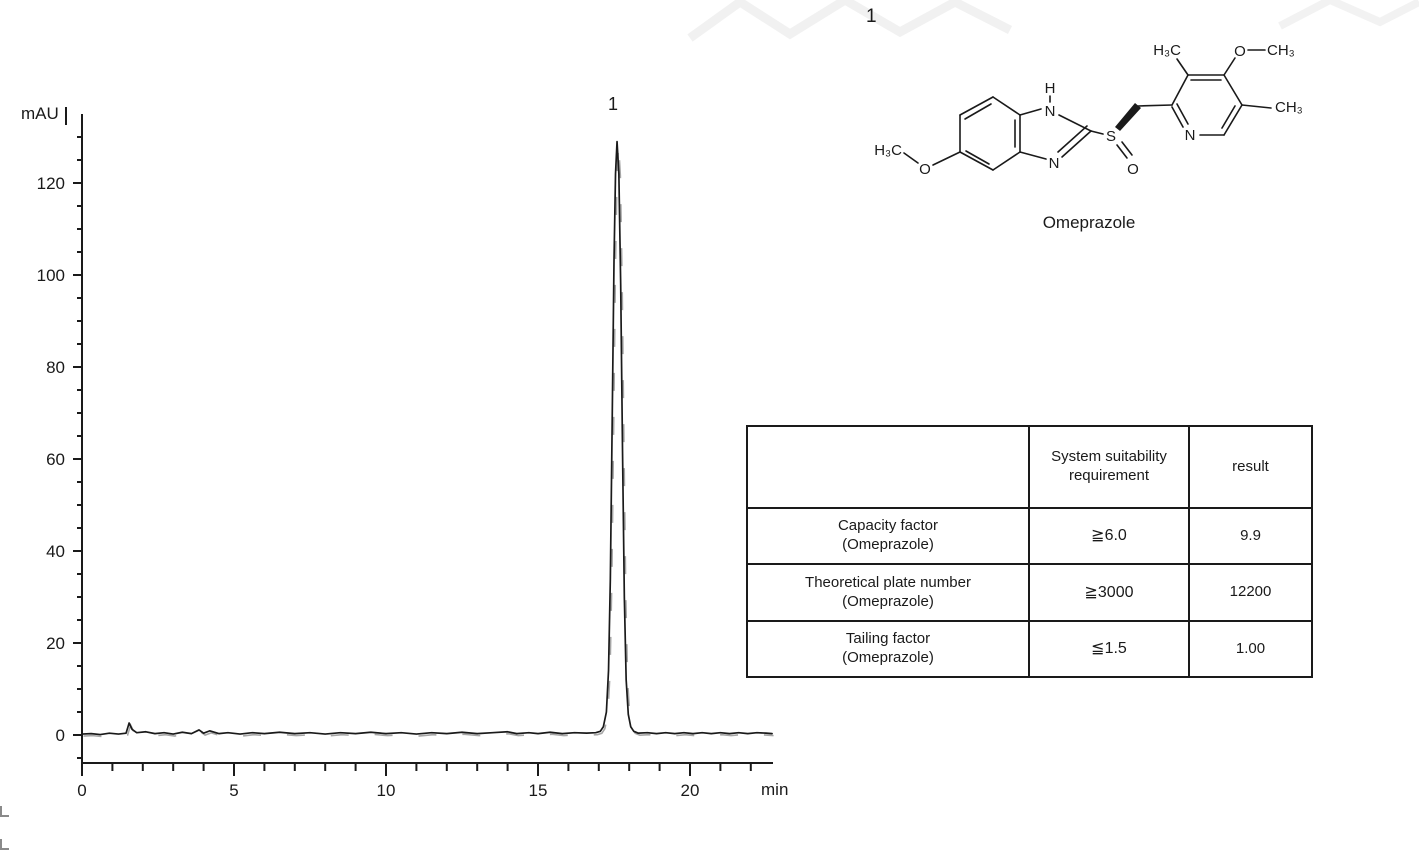 This screenshot has width=1419, height=858. Describe the element at coordinates (1250, 467) in the screenshot. I see `header-result-cell: result` at that location.